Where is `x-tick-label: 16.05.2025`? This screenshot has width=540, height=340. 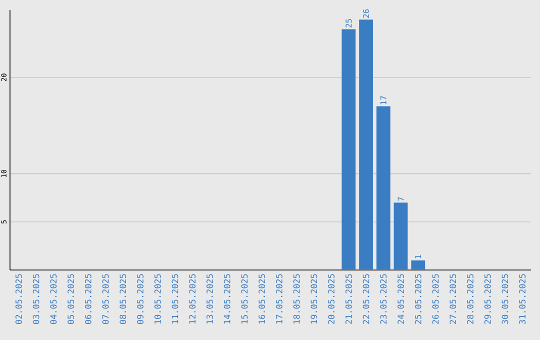
x-tick-label: 16.05.2025 is located at coordinates (262, 299).